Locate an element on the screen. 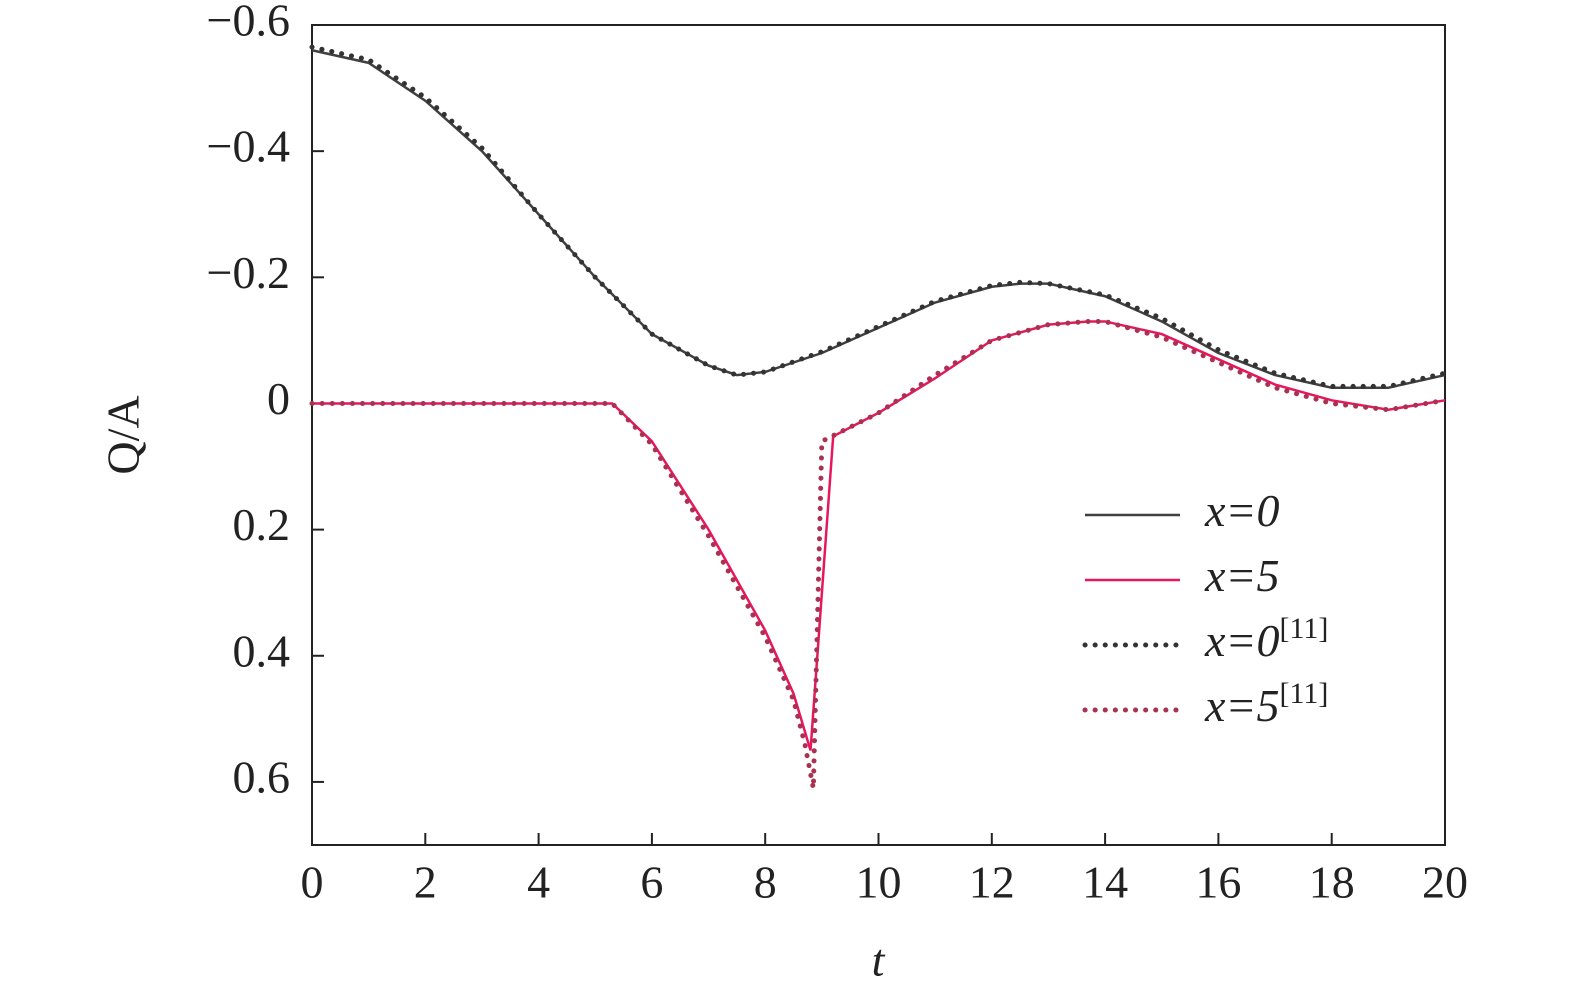 The image size is (1575, 1001). x-tick-label: 16 is located at coordinates (1218, 882).